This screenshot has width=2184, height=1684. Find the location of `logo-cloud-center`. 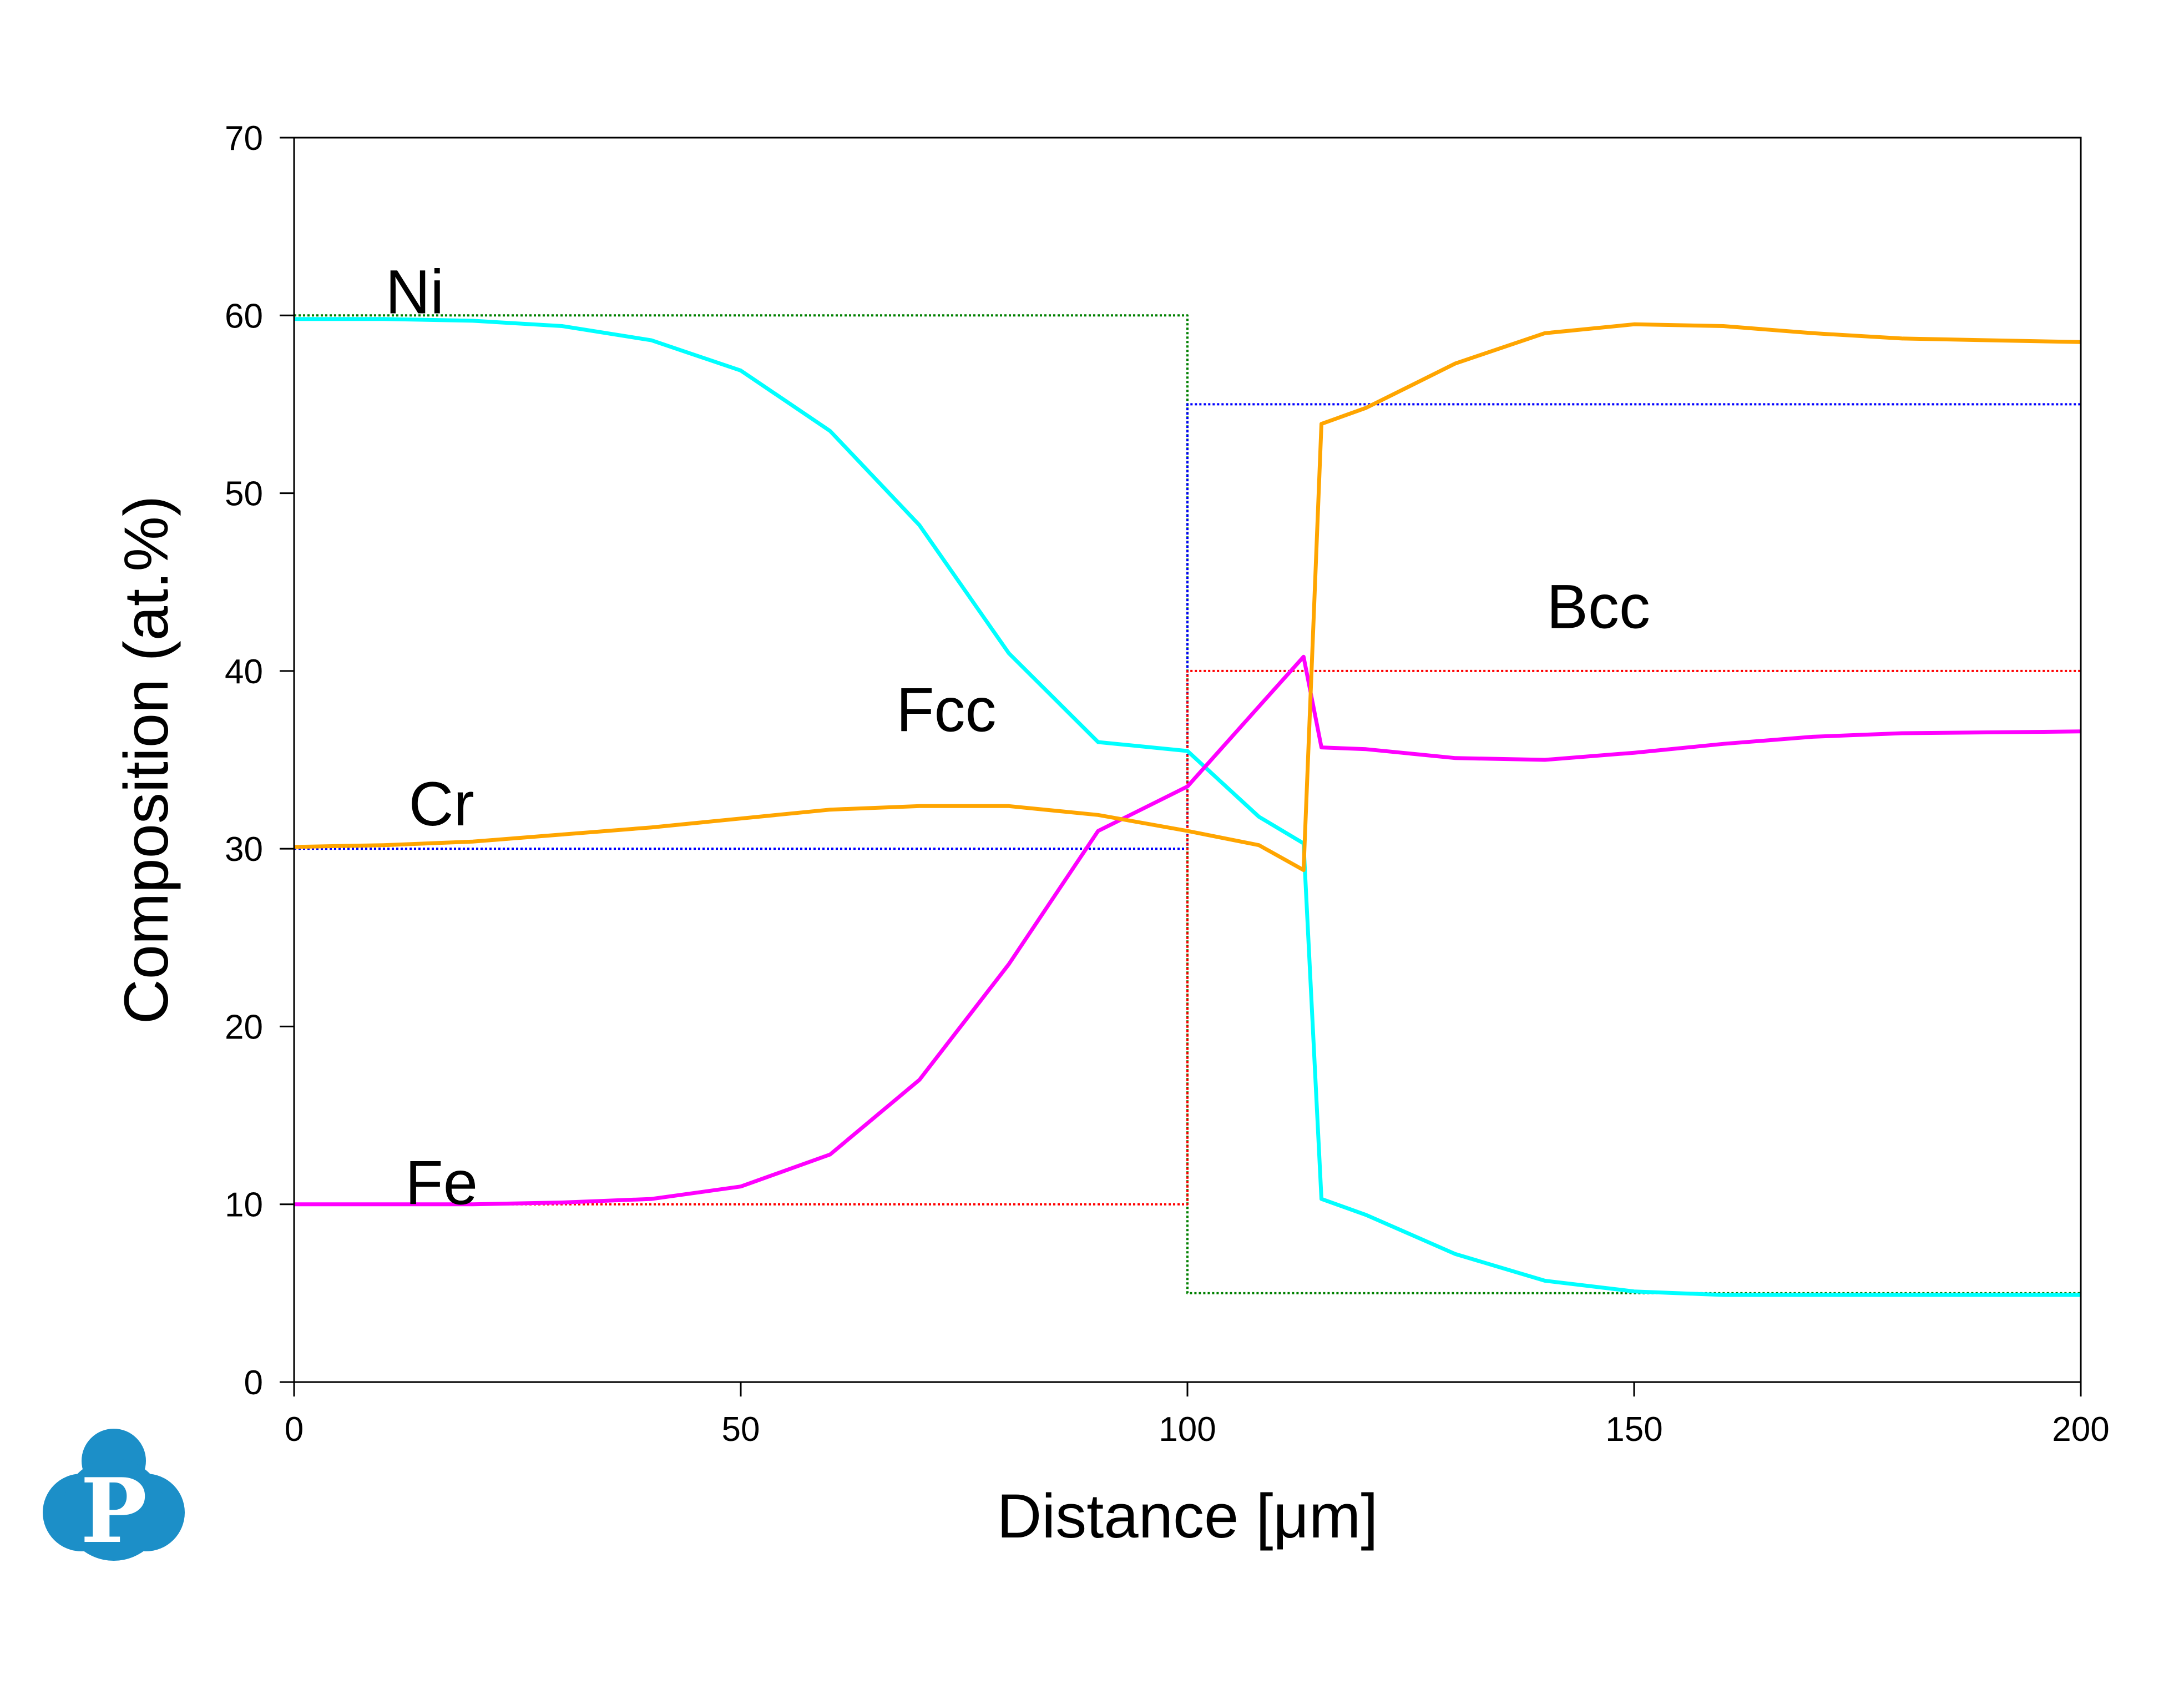

logo-cloud-center is located at coordinates (114, 1510).